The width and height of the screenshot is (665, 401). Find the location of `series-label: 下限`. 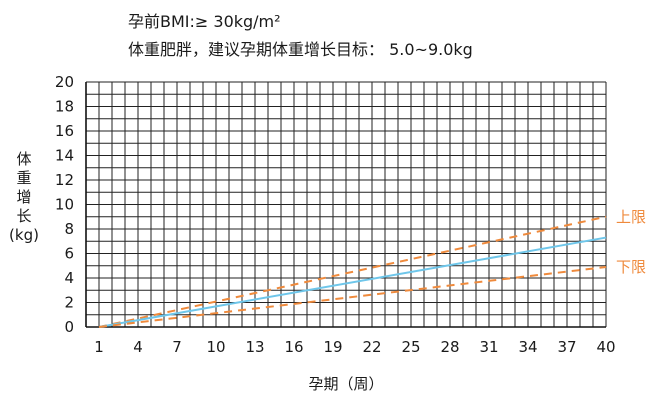

series-label: 下限 is located at coordinates (631, 267).